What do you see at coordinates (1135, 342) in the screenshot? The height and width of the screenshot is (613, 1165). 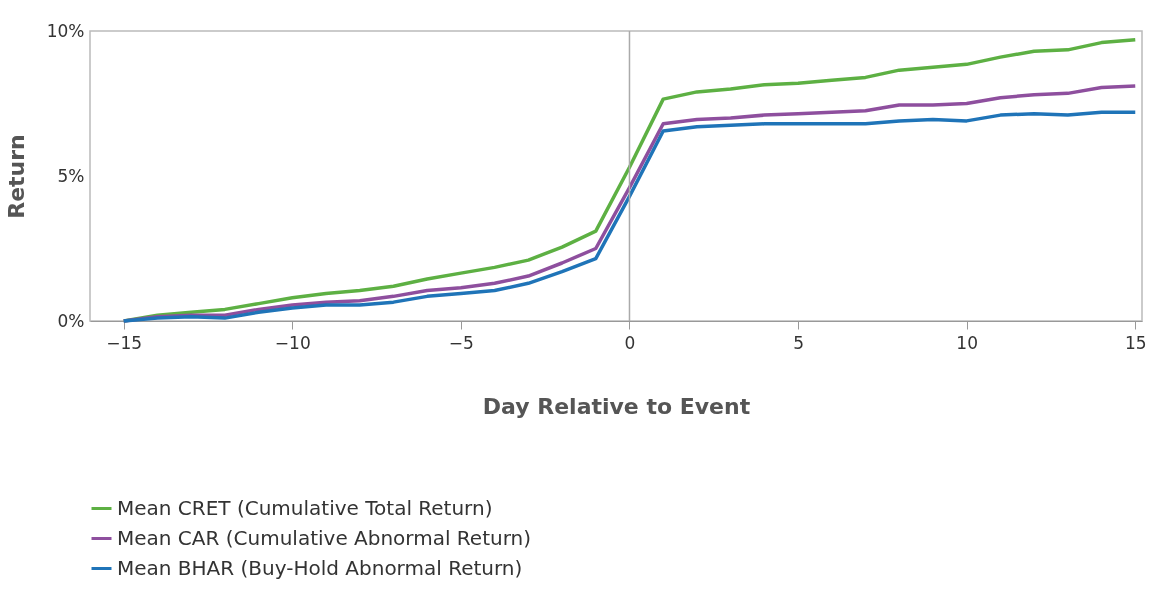 I see `x-tick-label: 15` at bounding box center [1135, 342].